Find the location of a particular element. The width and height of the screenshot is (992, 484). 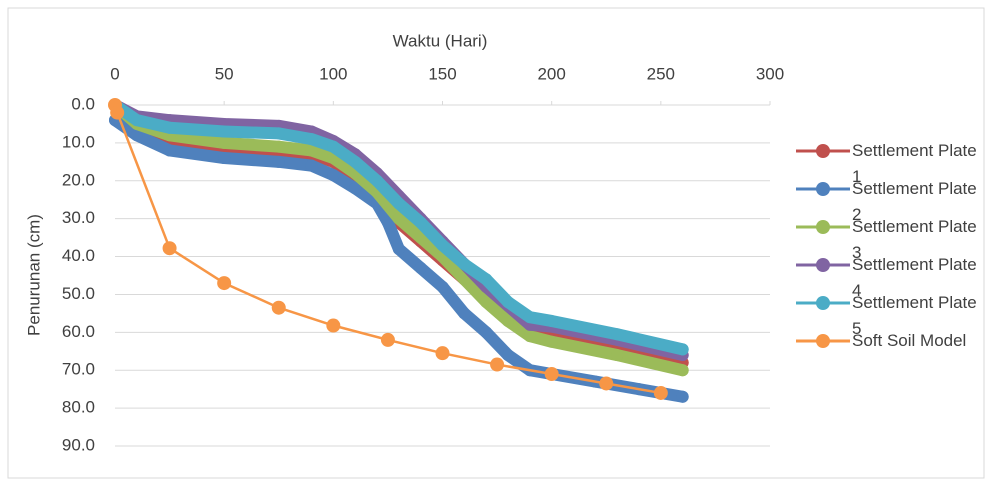

legend-label: Settlement Plate 5 is located at coordinates (914, 315).